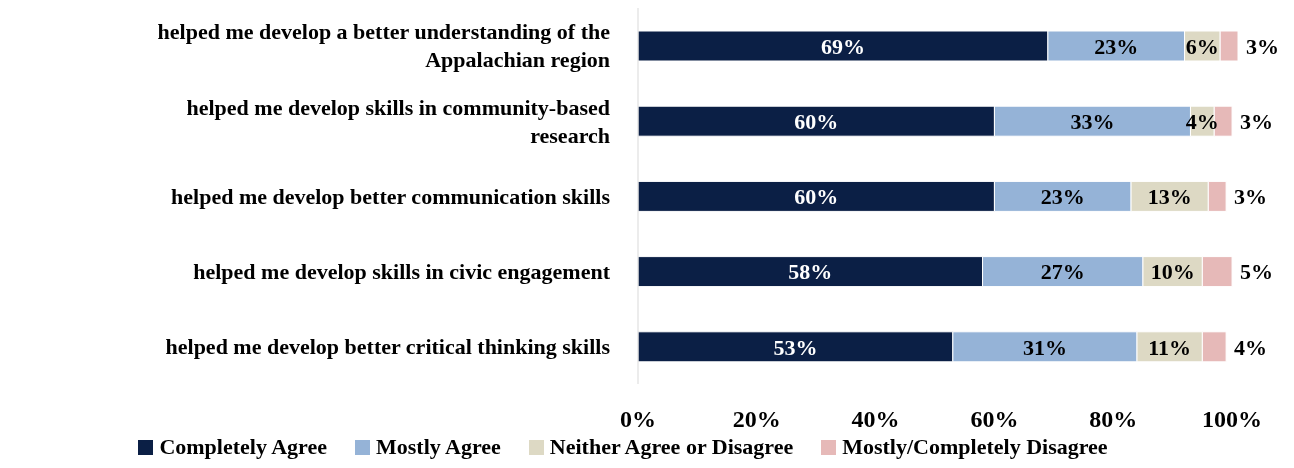  What do you see at coordinates (795, 347) in the screenshot?
I see `data-label: 53%` at bounding box center [795, 347].